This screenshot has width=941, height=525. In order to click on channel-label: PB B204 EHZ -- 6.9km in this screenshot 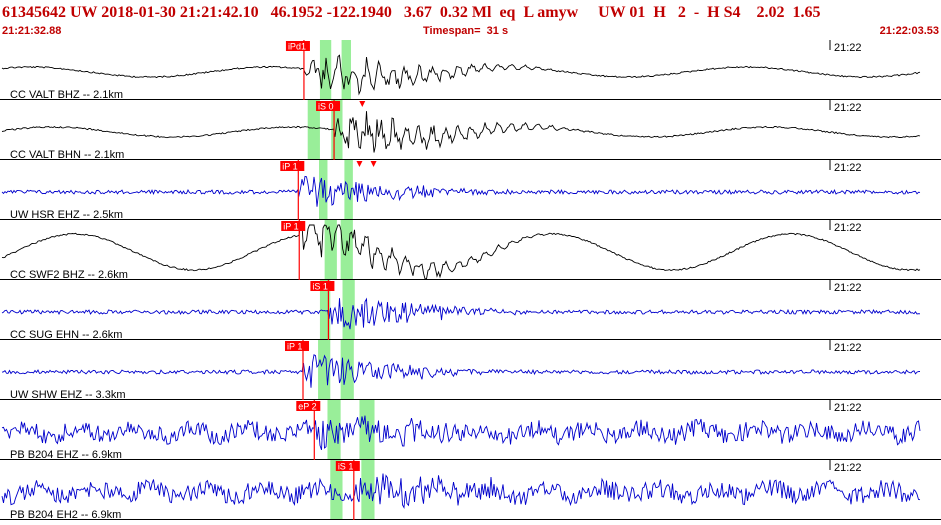, I will do `click(66, 455)`.